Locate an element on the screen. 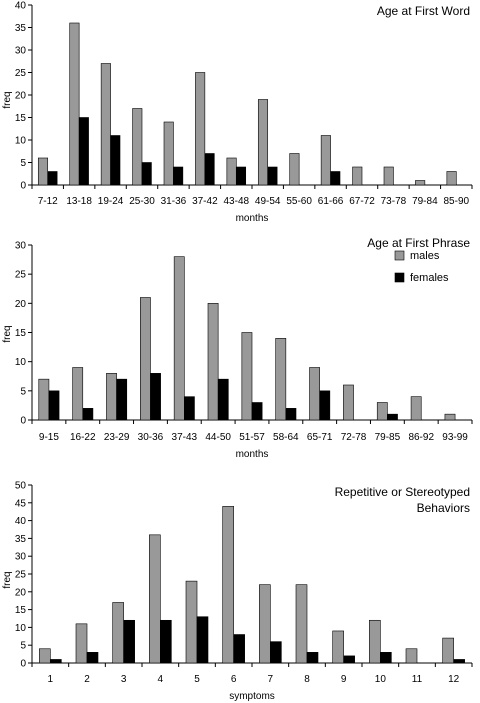 The height and width of the screenshot is (703, 480). y-axis-label: freq is located at coordinates (7, 99).